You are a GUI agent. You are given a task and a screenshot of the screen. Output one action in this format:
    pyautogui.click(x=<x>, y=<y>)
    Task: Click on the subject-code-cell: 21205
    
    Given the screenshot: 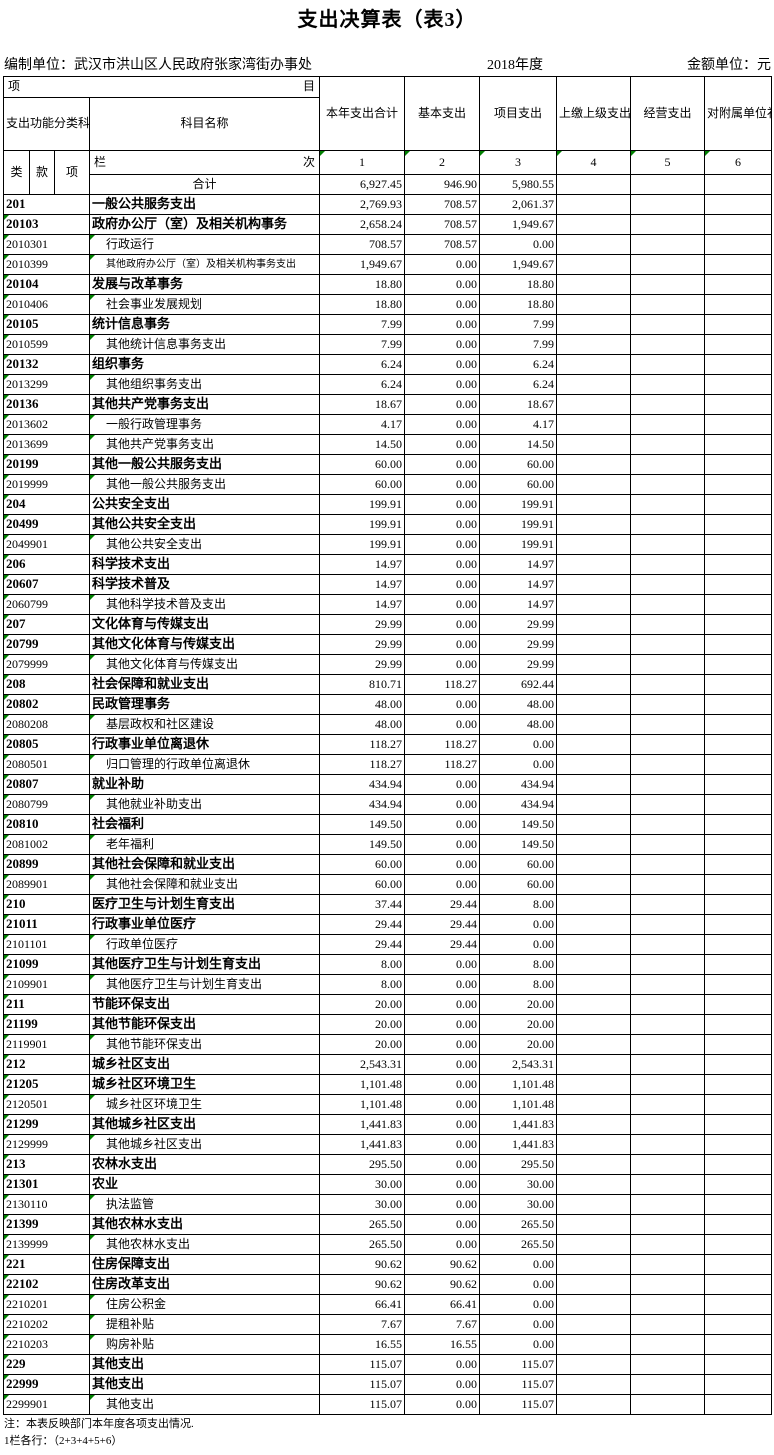 What is the action you would take?
    pyautogui.click(x=46, y=1084)
    